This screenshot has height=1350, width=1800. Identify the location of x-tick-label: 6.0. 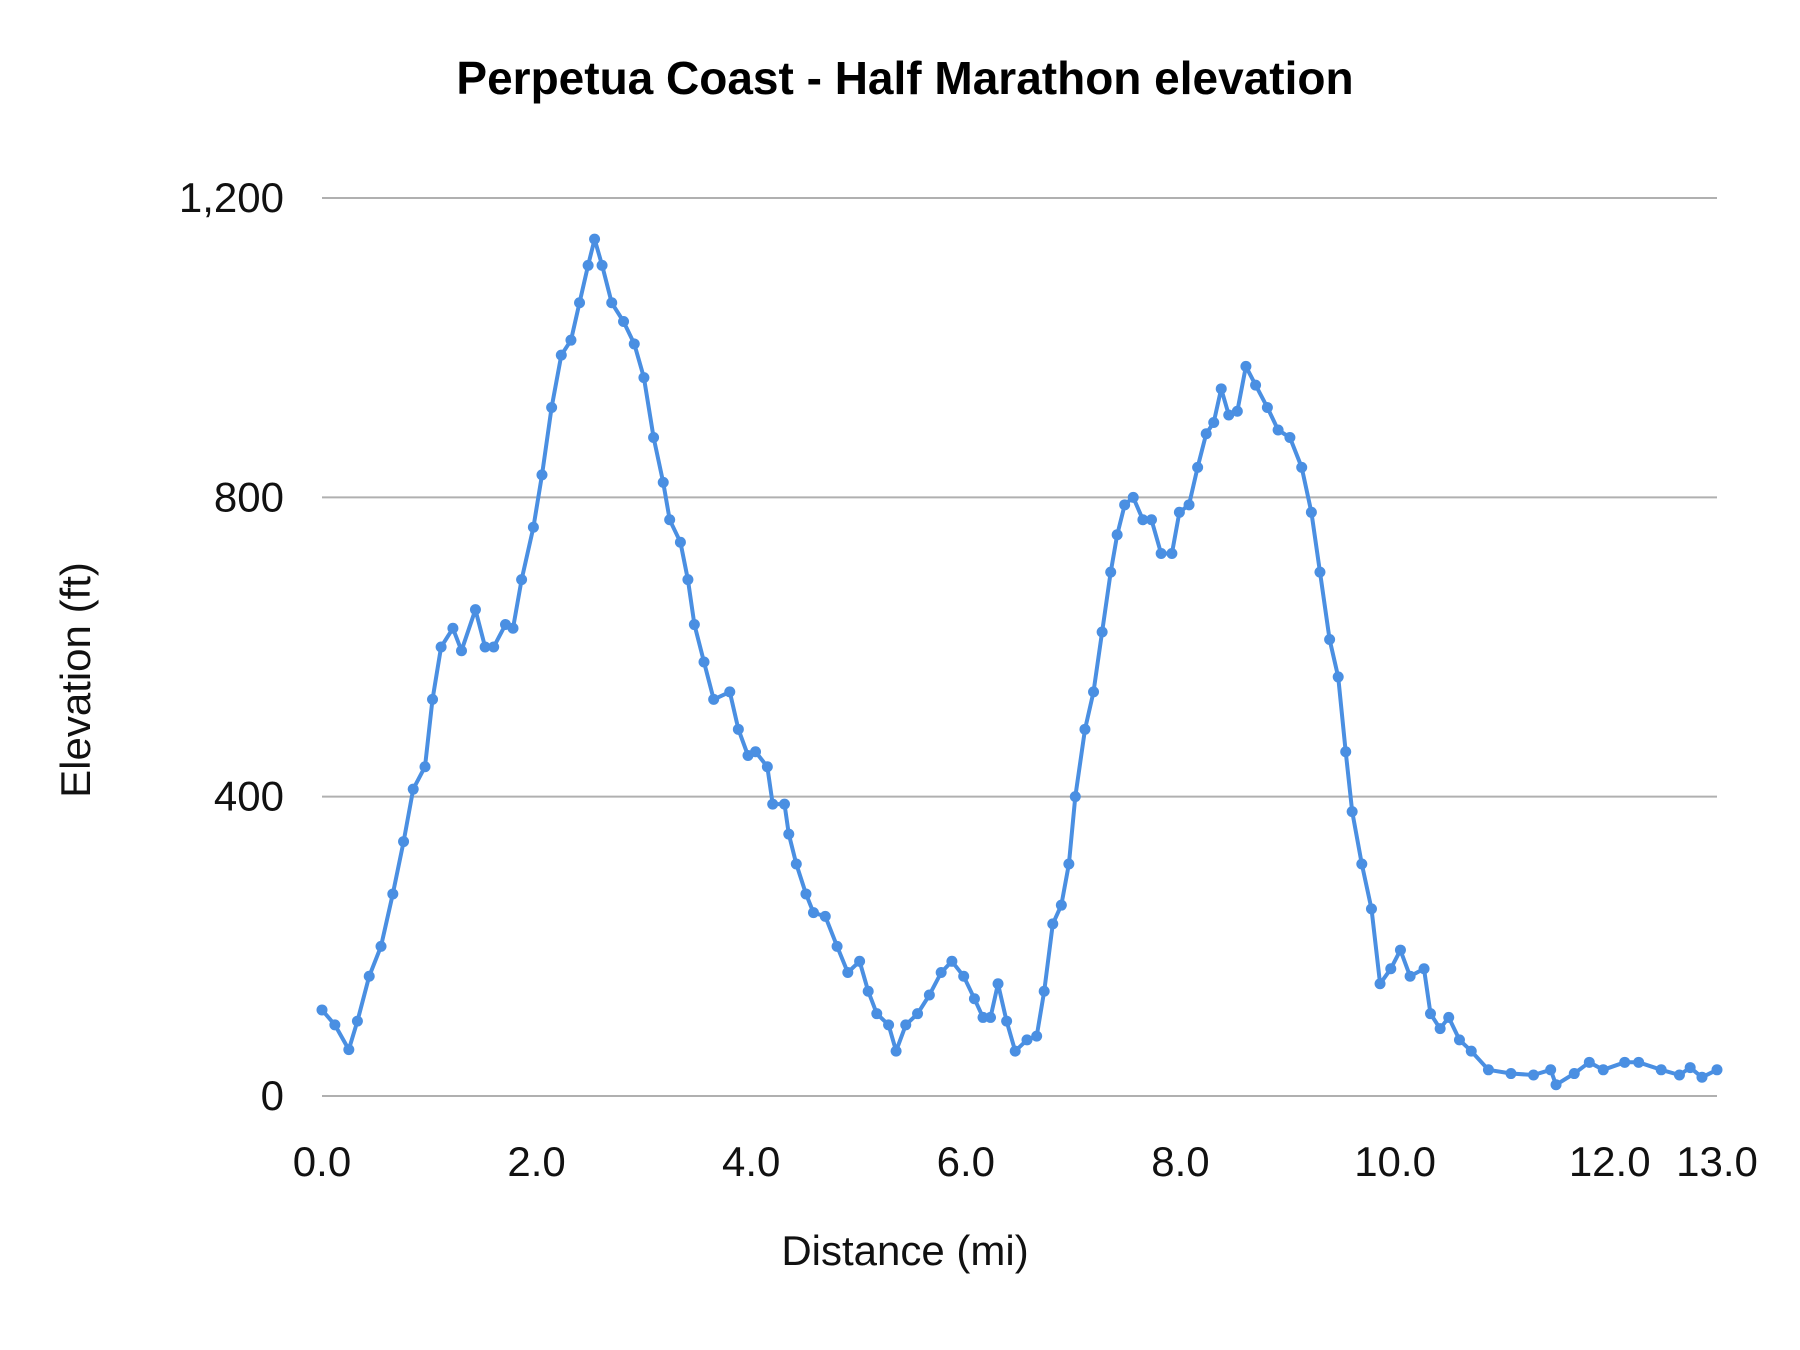
(966, 1161).